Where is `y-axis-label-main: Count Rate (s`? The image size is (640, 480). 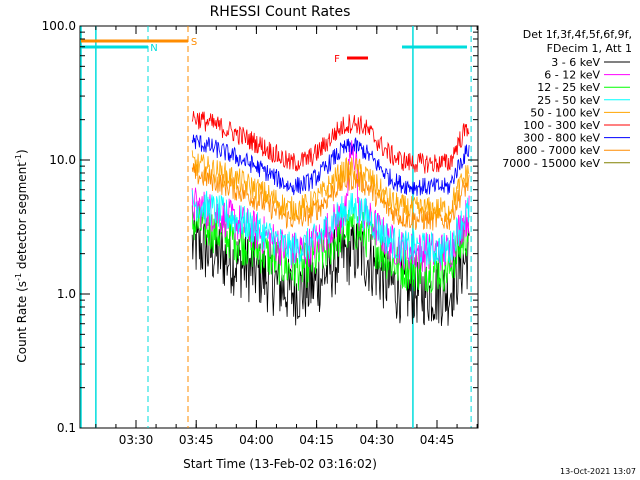 y-axis-label-main: Count Rate (s is located at coordinates (22, 322).